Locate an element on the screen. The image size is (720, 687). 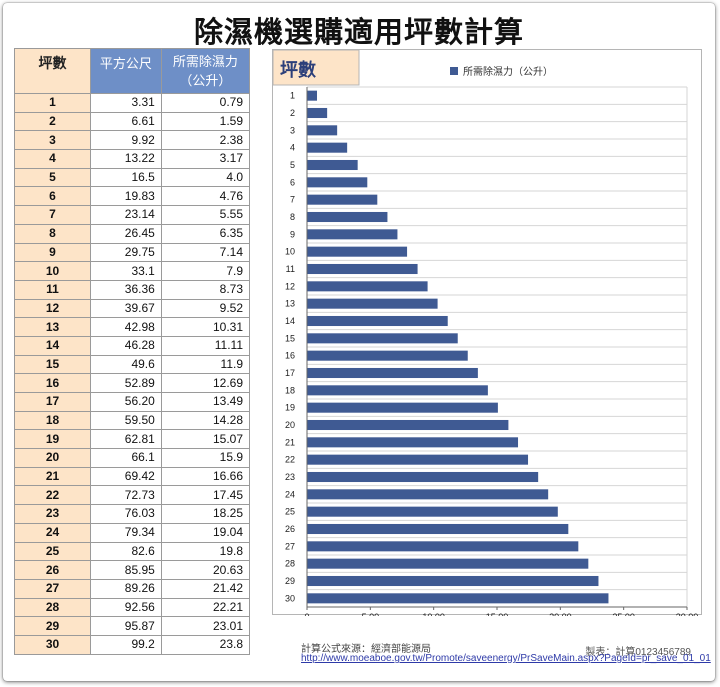
cell-ping: 19 is located at coordinates (52, 439).